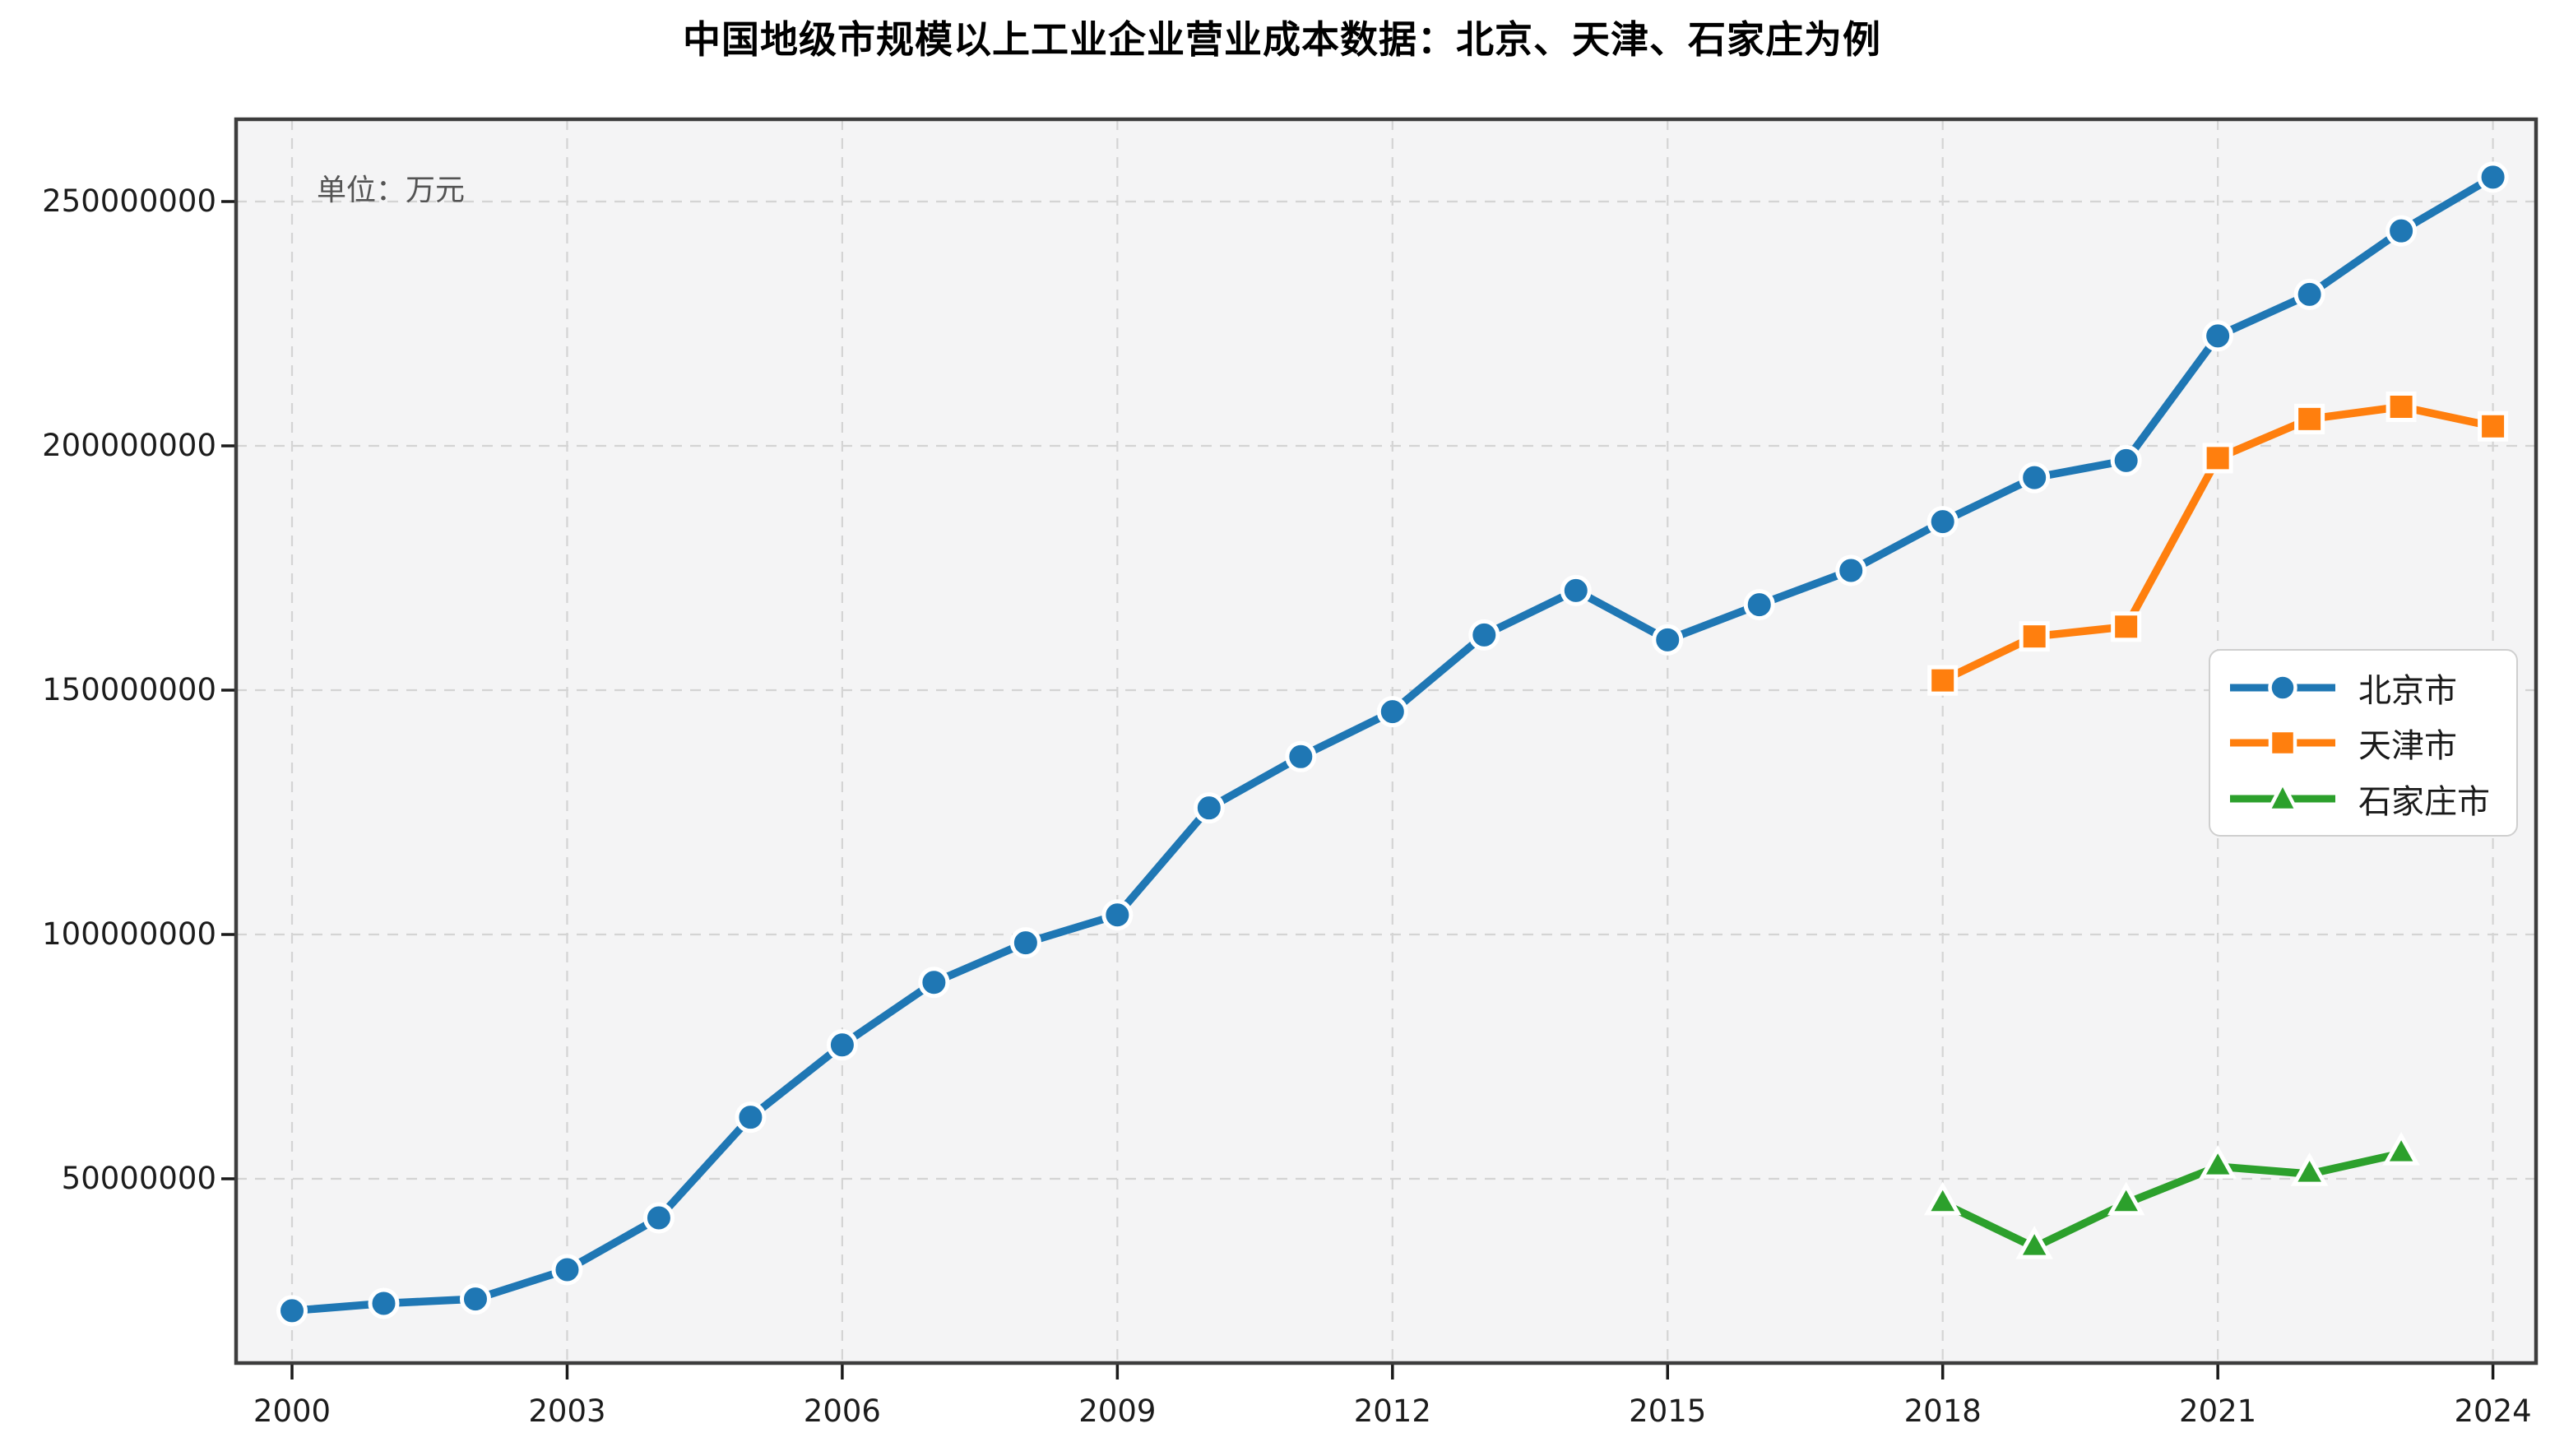  What do you see at coordinates (1942, 1411) in the screenshot?
I see `x-axis-tick-label: 2018` at bounding box center [1942, 1411].